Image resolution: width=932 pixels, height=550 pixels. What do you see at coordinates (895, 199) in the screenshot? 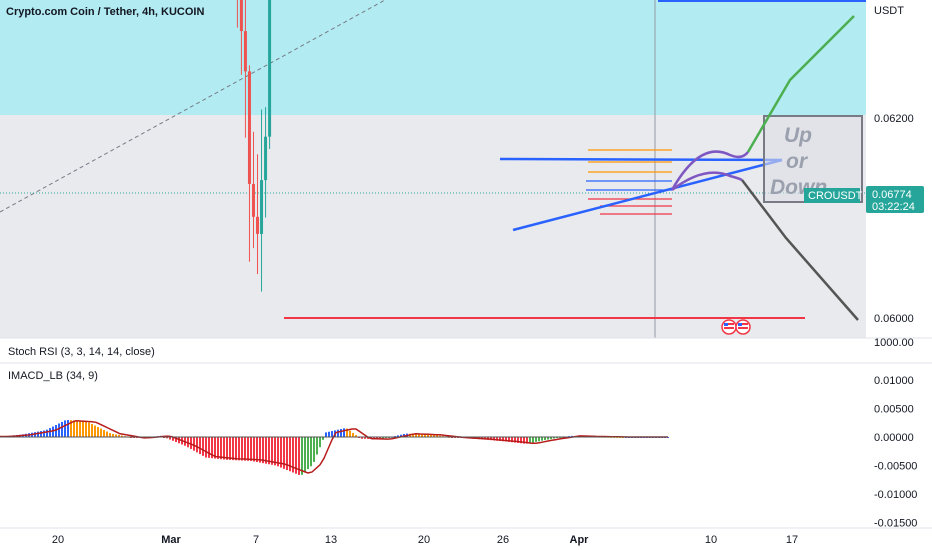
I see `last-price-tag` at bounding box center [895, 199].